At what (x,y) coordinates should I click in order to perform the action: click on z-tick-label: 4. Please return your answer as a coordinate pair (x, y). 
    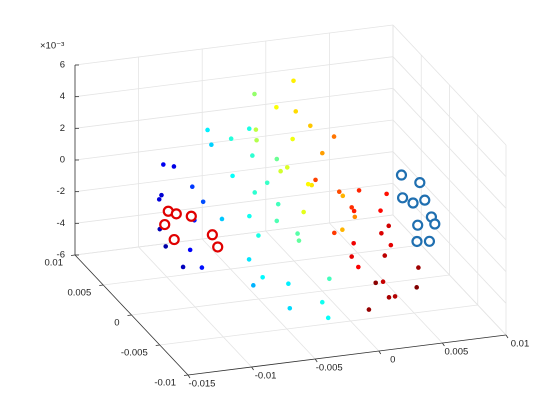
    Looking at the image, I should click on (62, 96).